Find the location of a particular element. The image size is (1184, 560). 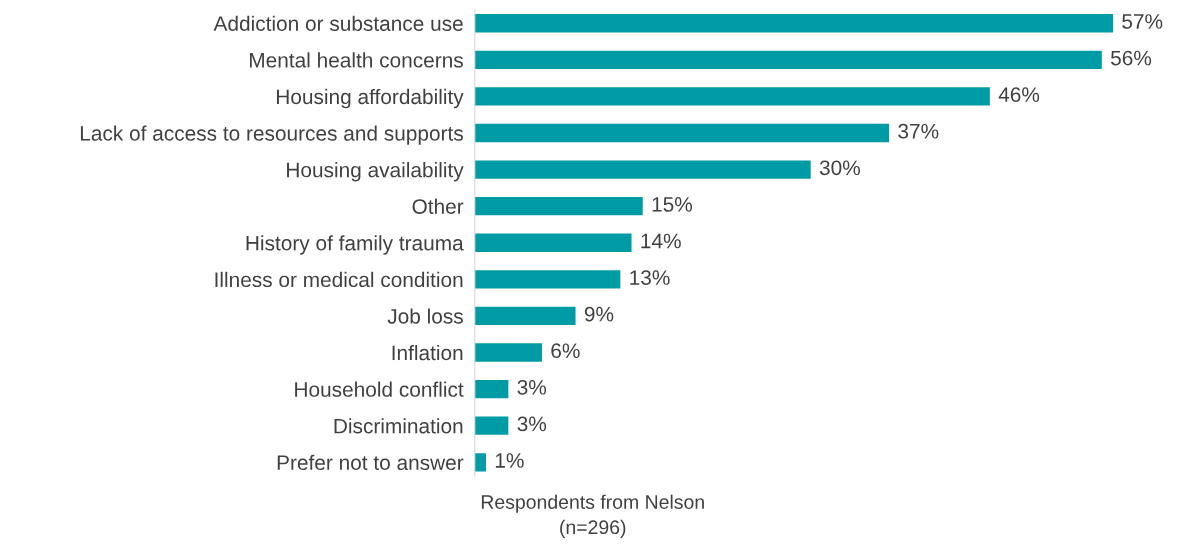

data-label: 57% is located at coordinates (1142, 21).